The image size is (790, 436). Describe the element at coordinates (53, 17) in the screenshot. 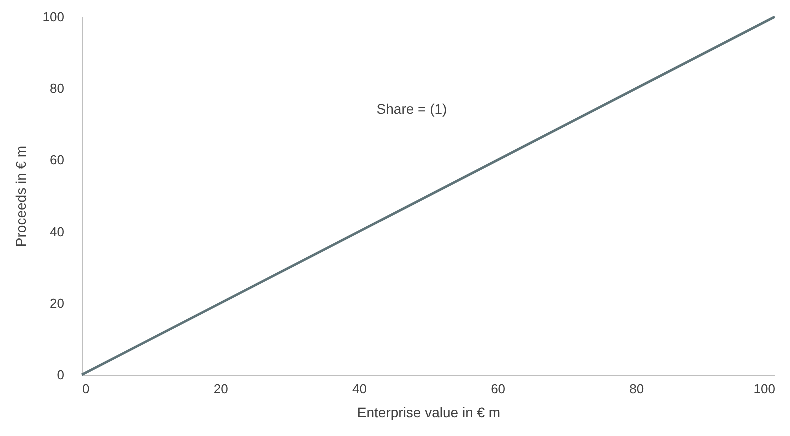

I see `y-tick-label: 100` at that location.